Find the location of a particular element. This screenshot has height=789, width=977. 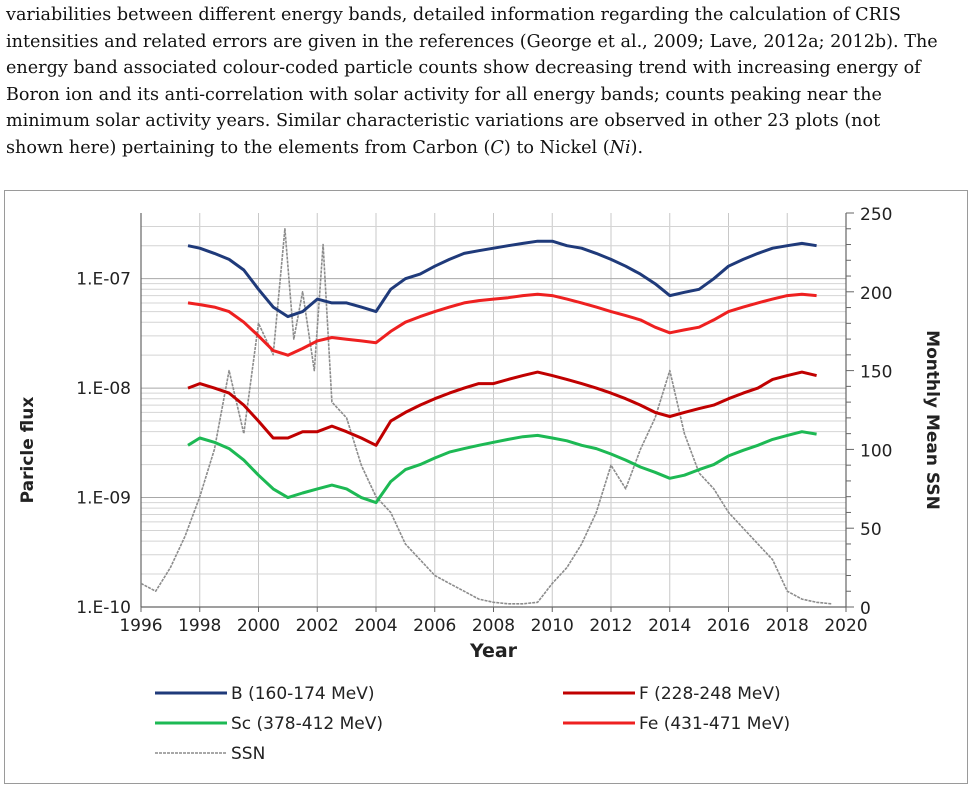

element-symbol-carbon: C is located at coordinates (497, 147).